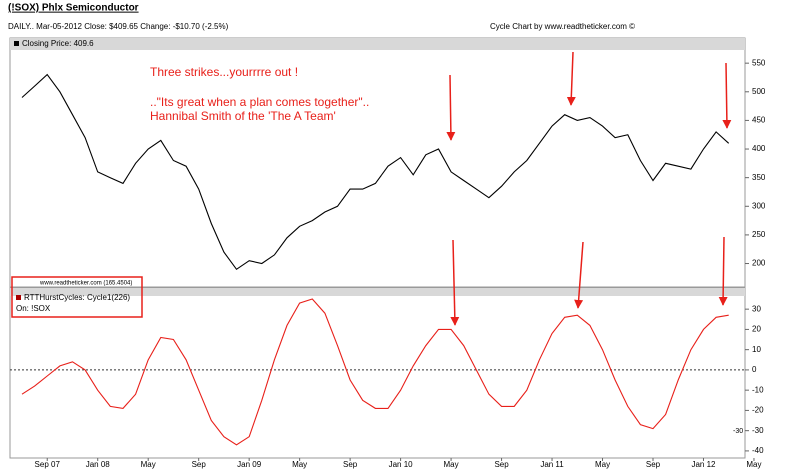 This screenshot has width=800, height=474. What do you see at coordinates (18, 297) in the screenshot?
I see `cycle-swatch` at bounding box center [18, 297].